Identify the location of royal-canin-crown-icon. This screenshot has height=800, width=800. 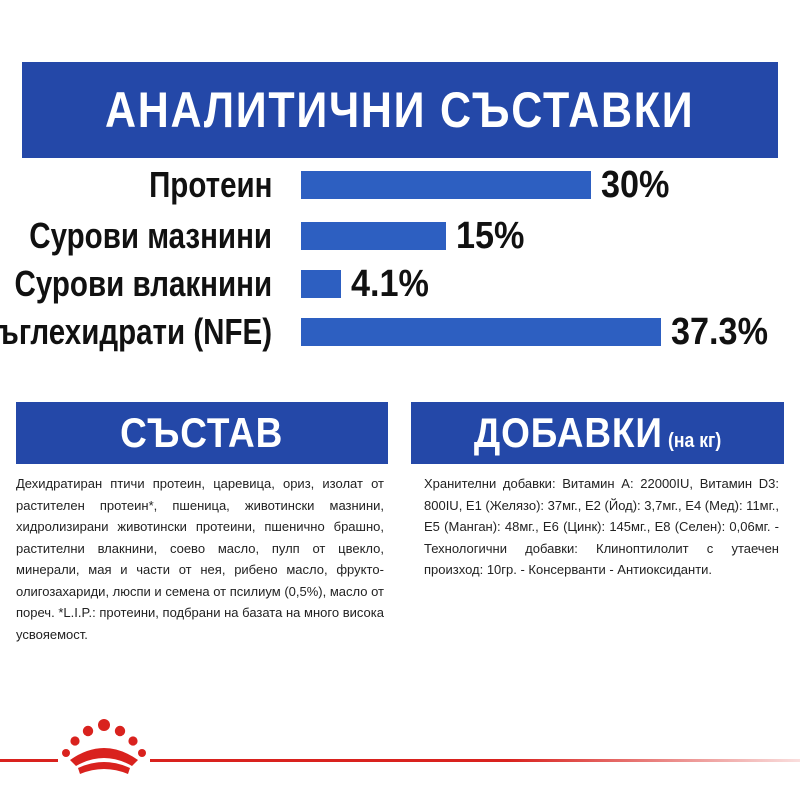
(104, 746).